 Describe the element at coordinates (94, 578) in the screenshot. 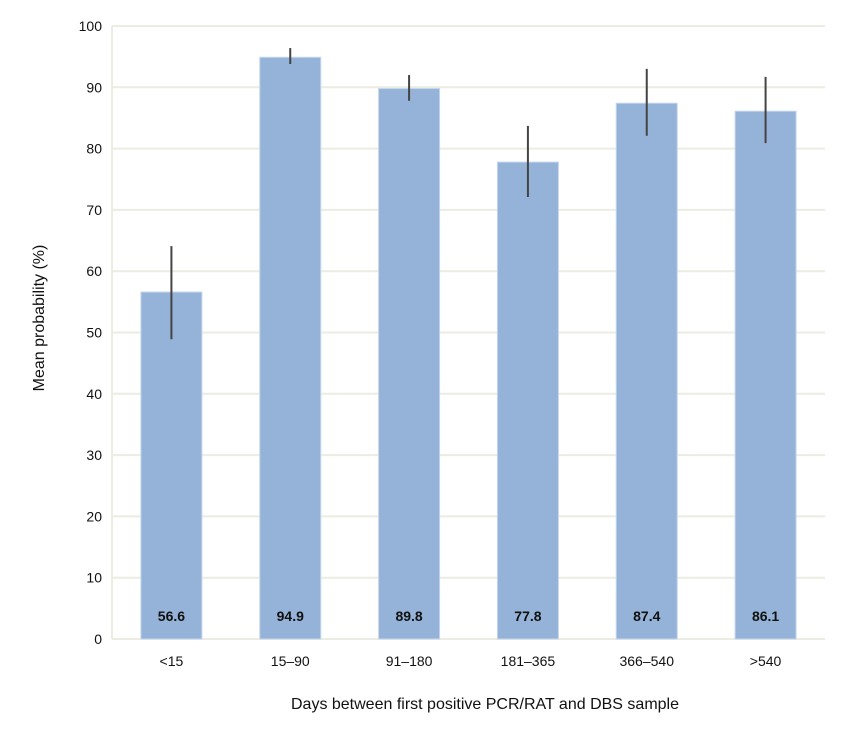

I see `y-tick-label: 10` at that location.